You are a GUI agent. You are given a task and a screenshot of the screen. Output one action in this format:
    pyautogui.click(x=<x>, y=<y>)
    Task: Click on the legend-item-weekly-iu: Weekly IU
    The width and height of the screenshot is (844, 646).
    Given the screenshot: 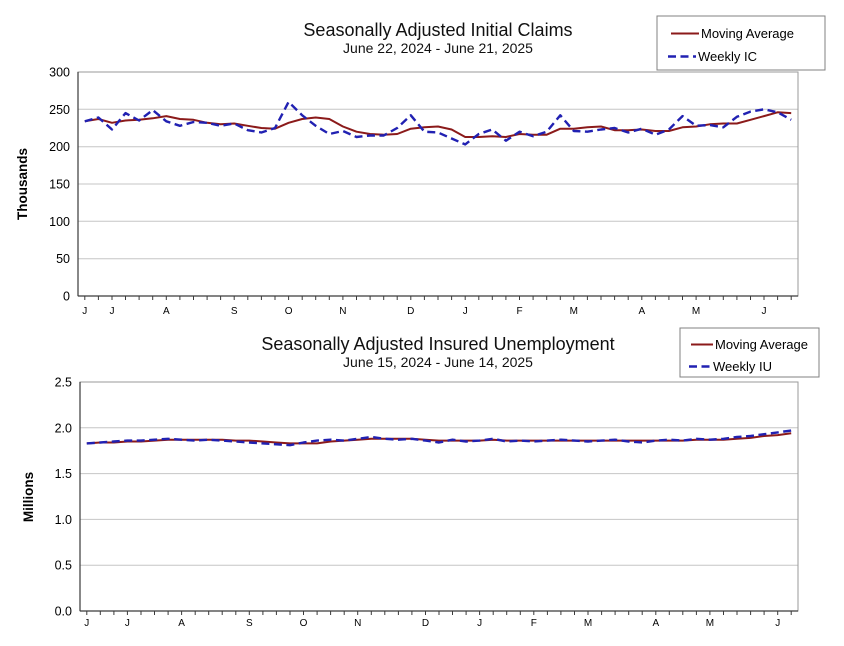 What is the action you would take?
    pyautogui.click(x=742, y=366)
    